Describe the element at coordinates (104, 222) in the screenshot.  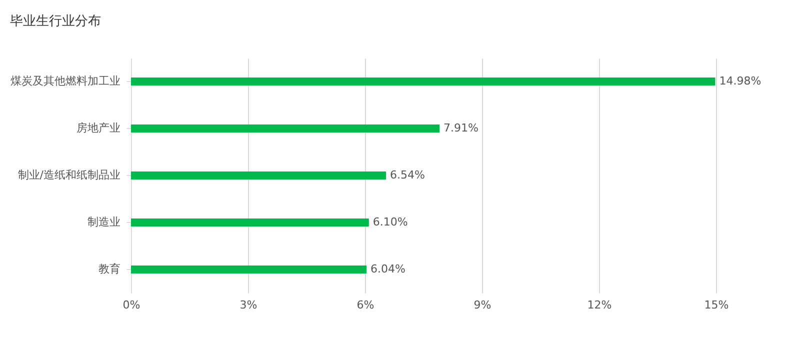
I see `y-tick-label: 制造业` at that location.